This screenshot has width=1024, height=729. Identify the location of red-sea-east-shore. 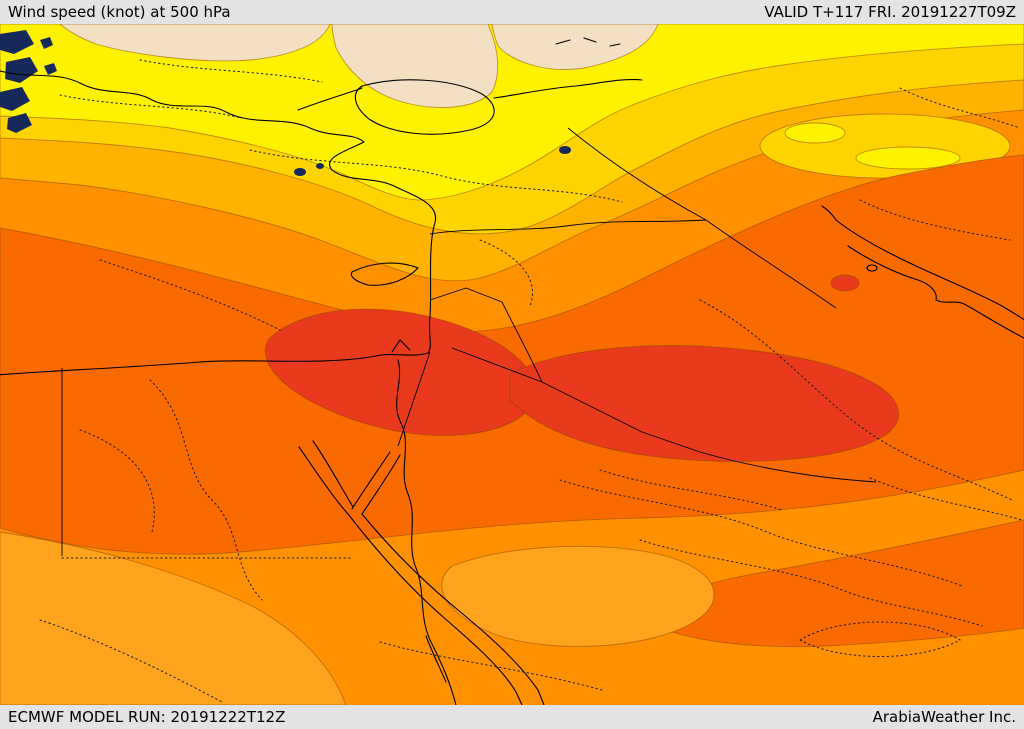
(453, 609).